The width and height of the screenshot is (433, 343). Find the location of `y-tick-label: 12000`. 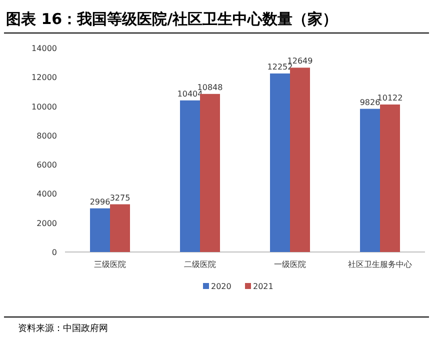

y-tick-label: 12000 is located at coordinates (44, 77).